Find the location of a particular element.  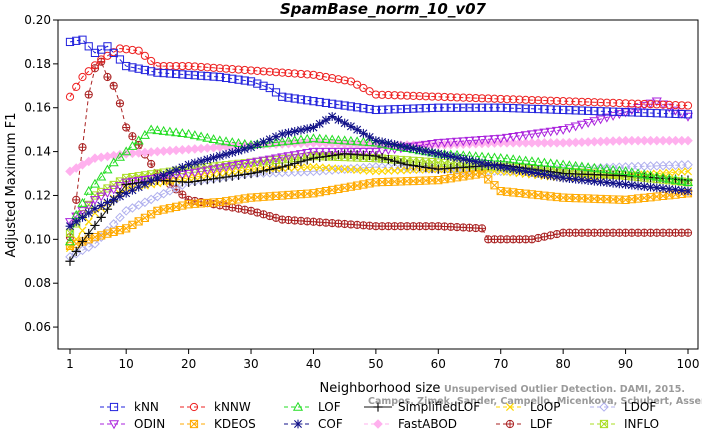

y-tick-label: 0.08 is located at coordinates (37, 283).